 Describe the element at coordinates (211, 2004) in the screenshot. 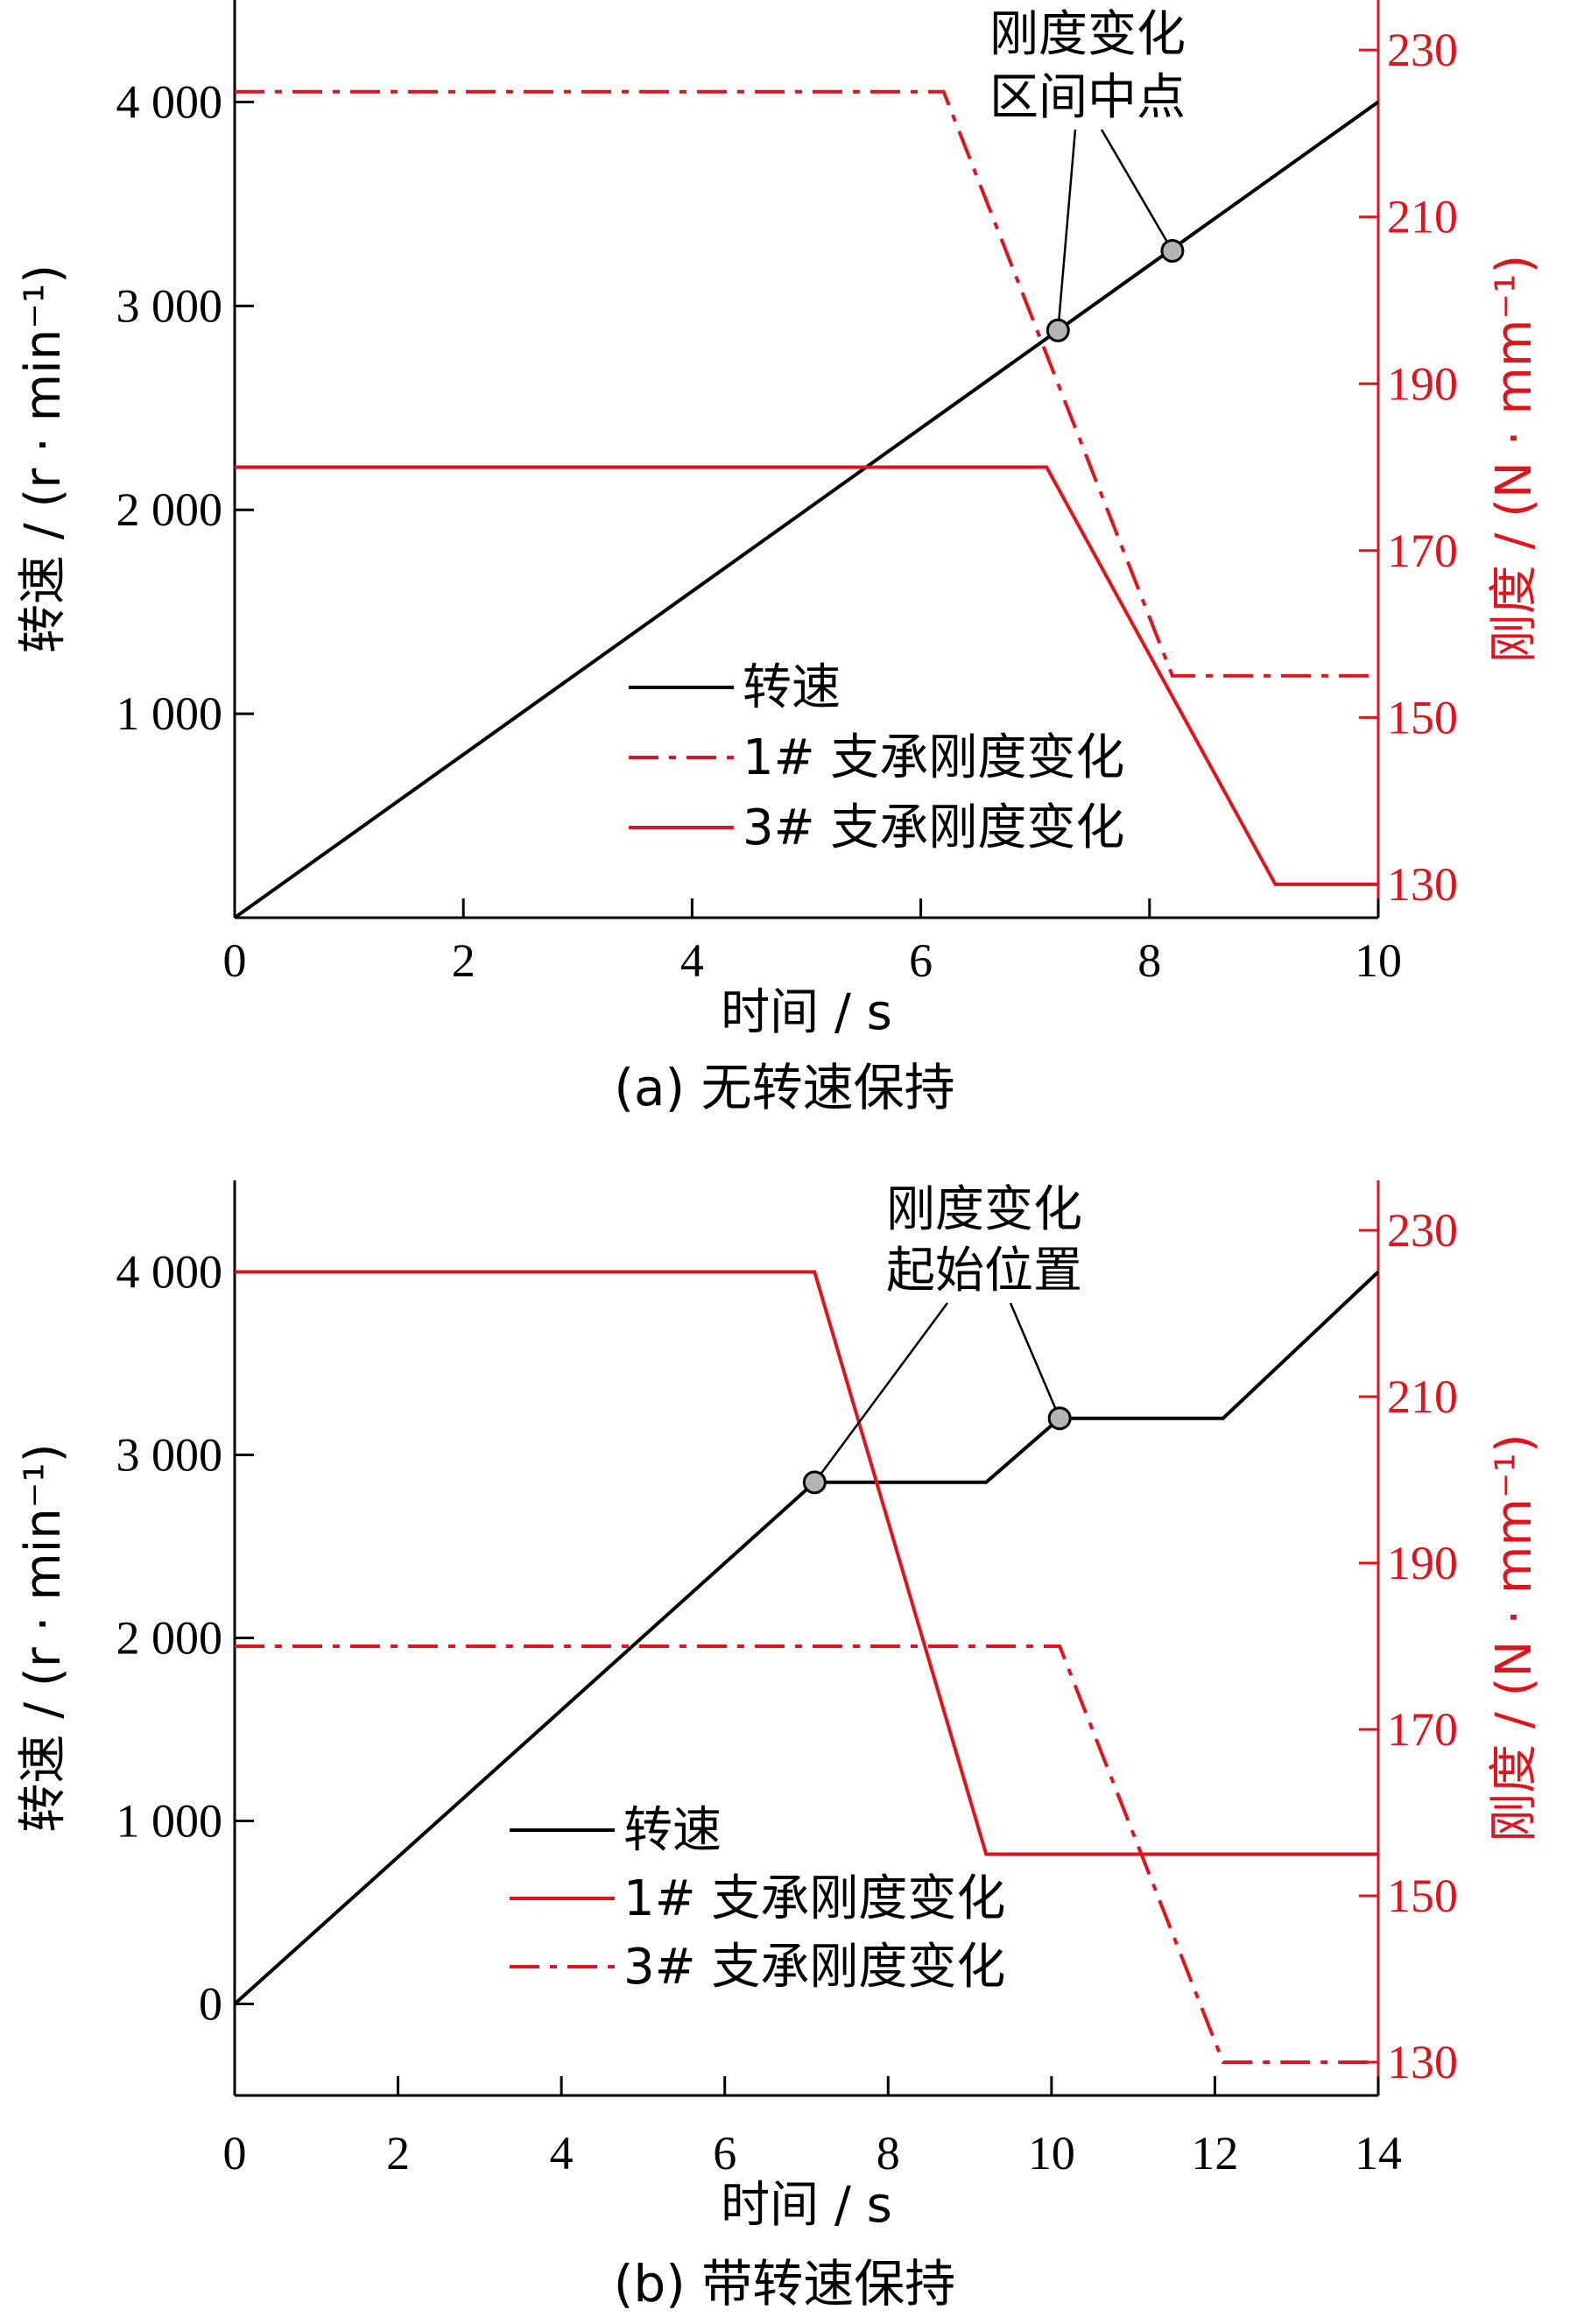

I see `y-left-tick-label: 0` at that location.